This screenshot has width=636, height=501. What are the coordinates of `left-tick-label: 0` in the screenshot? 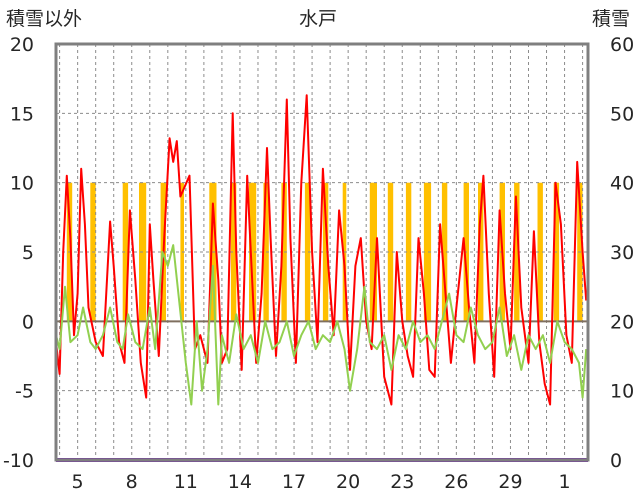 It's located at (28, 322).